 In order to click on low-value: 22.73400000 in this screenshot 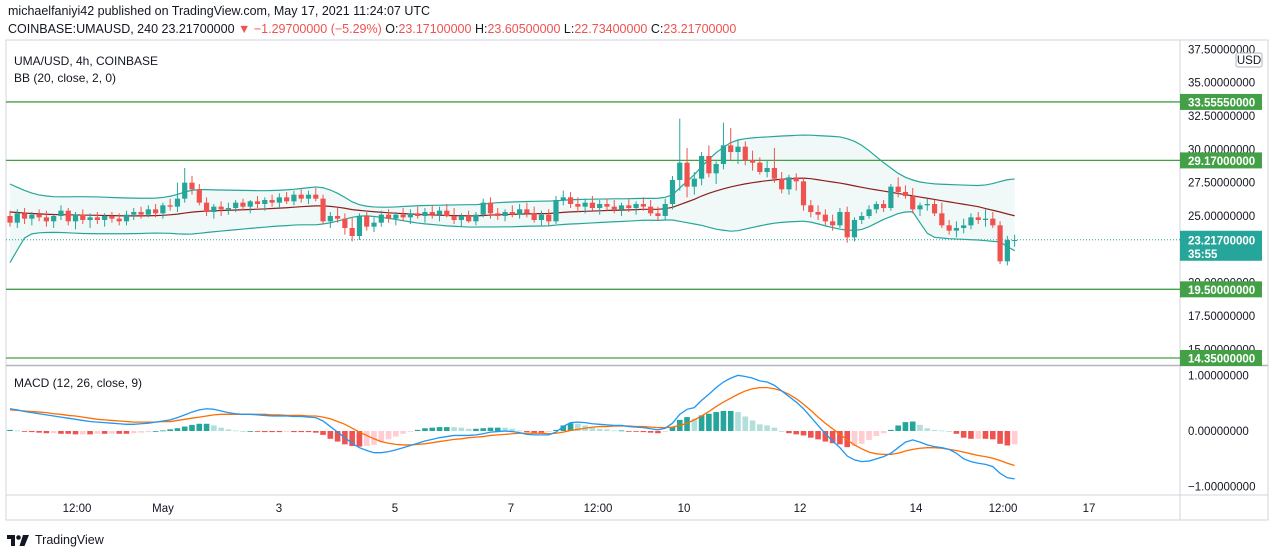, I will do `click(611, 29)`.